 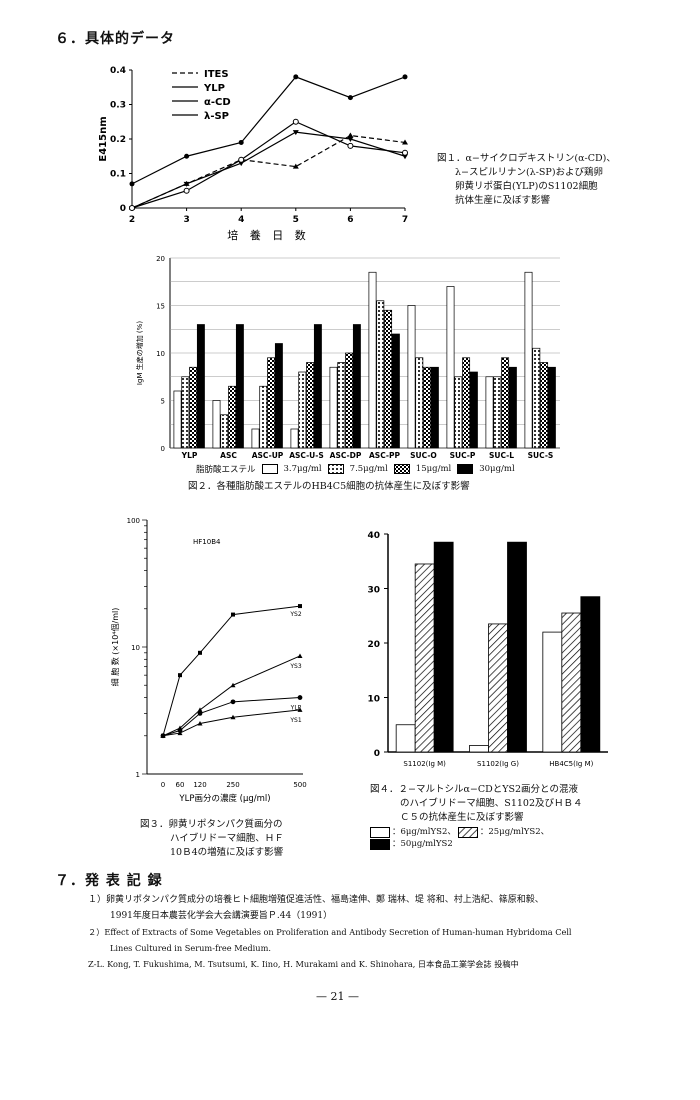 What do you see at coordinates (138, 775) in the screenshot?
I see `y-tick-label: 1` at bounding box center [138, 775].